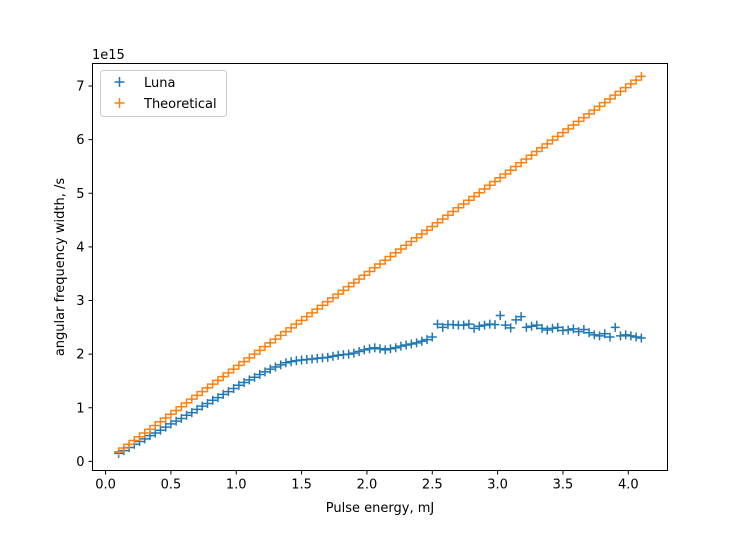  What do you see at coordinates (84, 275) in the screenshot?
I see `y-axis-ticks: 0 1 2 3 4 5 6 7` at bounding box center [84, 275].